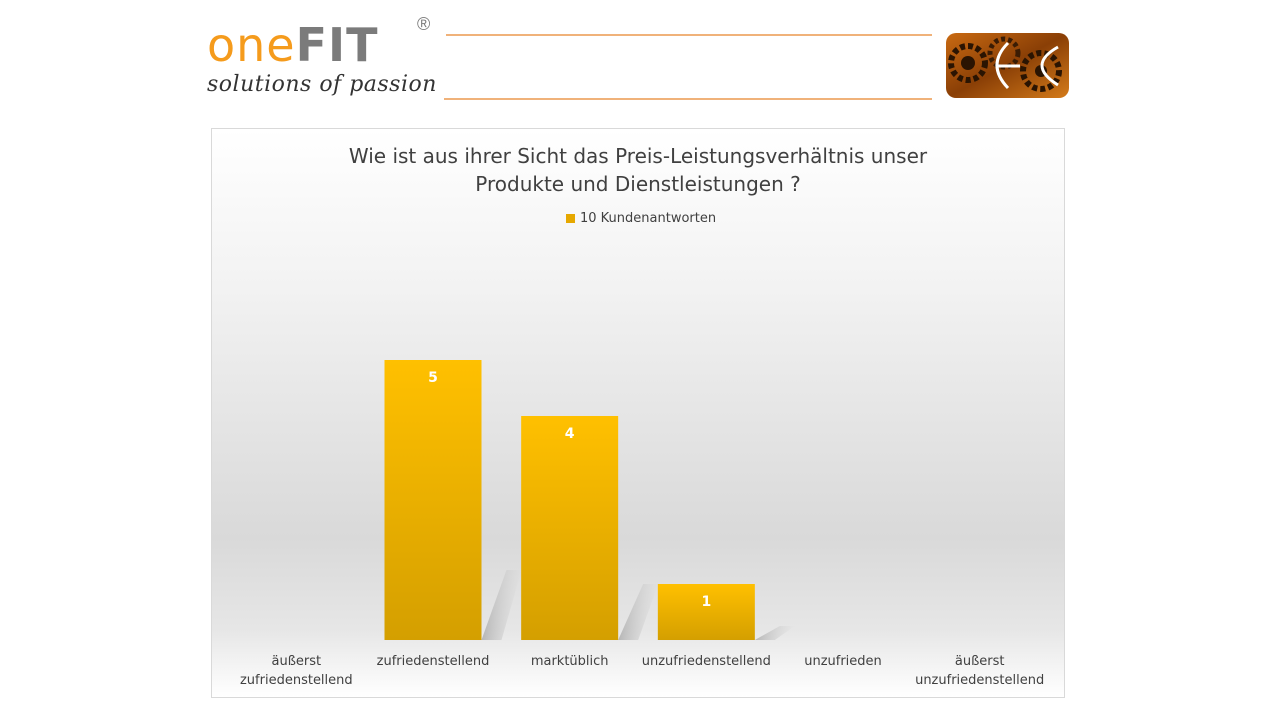 The height and width of the screenshot is (720, 1280). I want to click on chart-legend: 10 Kundenantworten, so click(641, 218).